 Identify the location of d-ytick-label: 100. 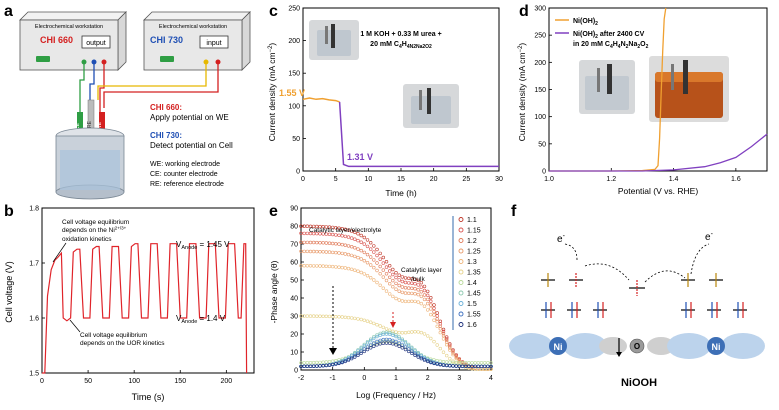
(540, 117).